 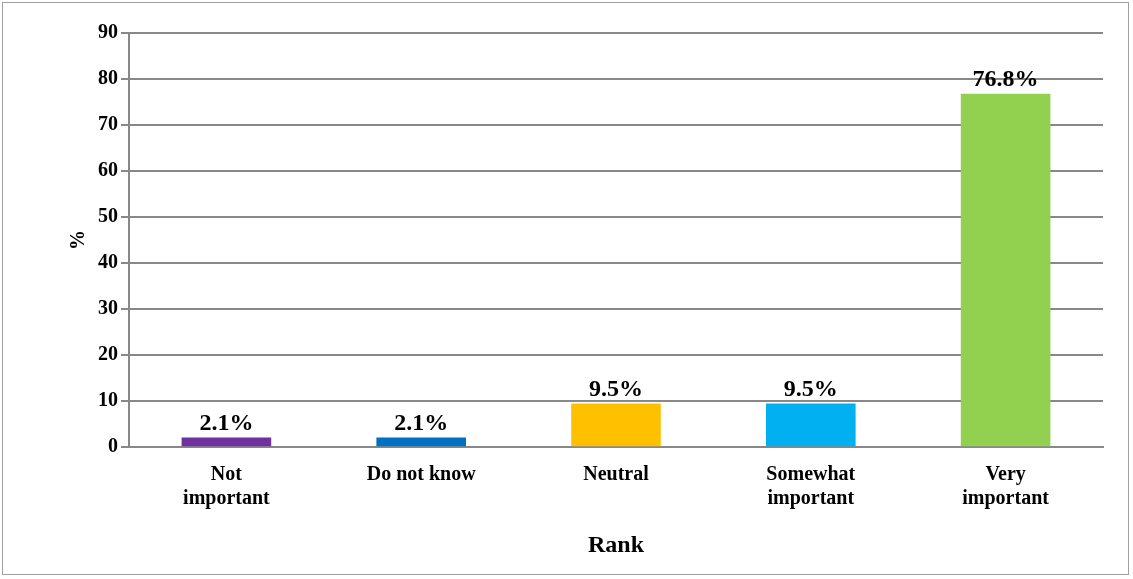 What do you see at coordinates (108, 261) in the screenshot?
I see `y-tick-label: 40` at bounding box center [108, 261].